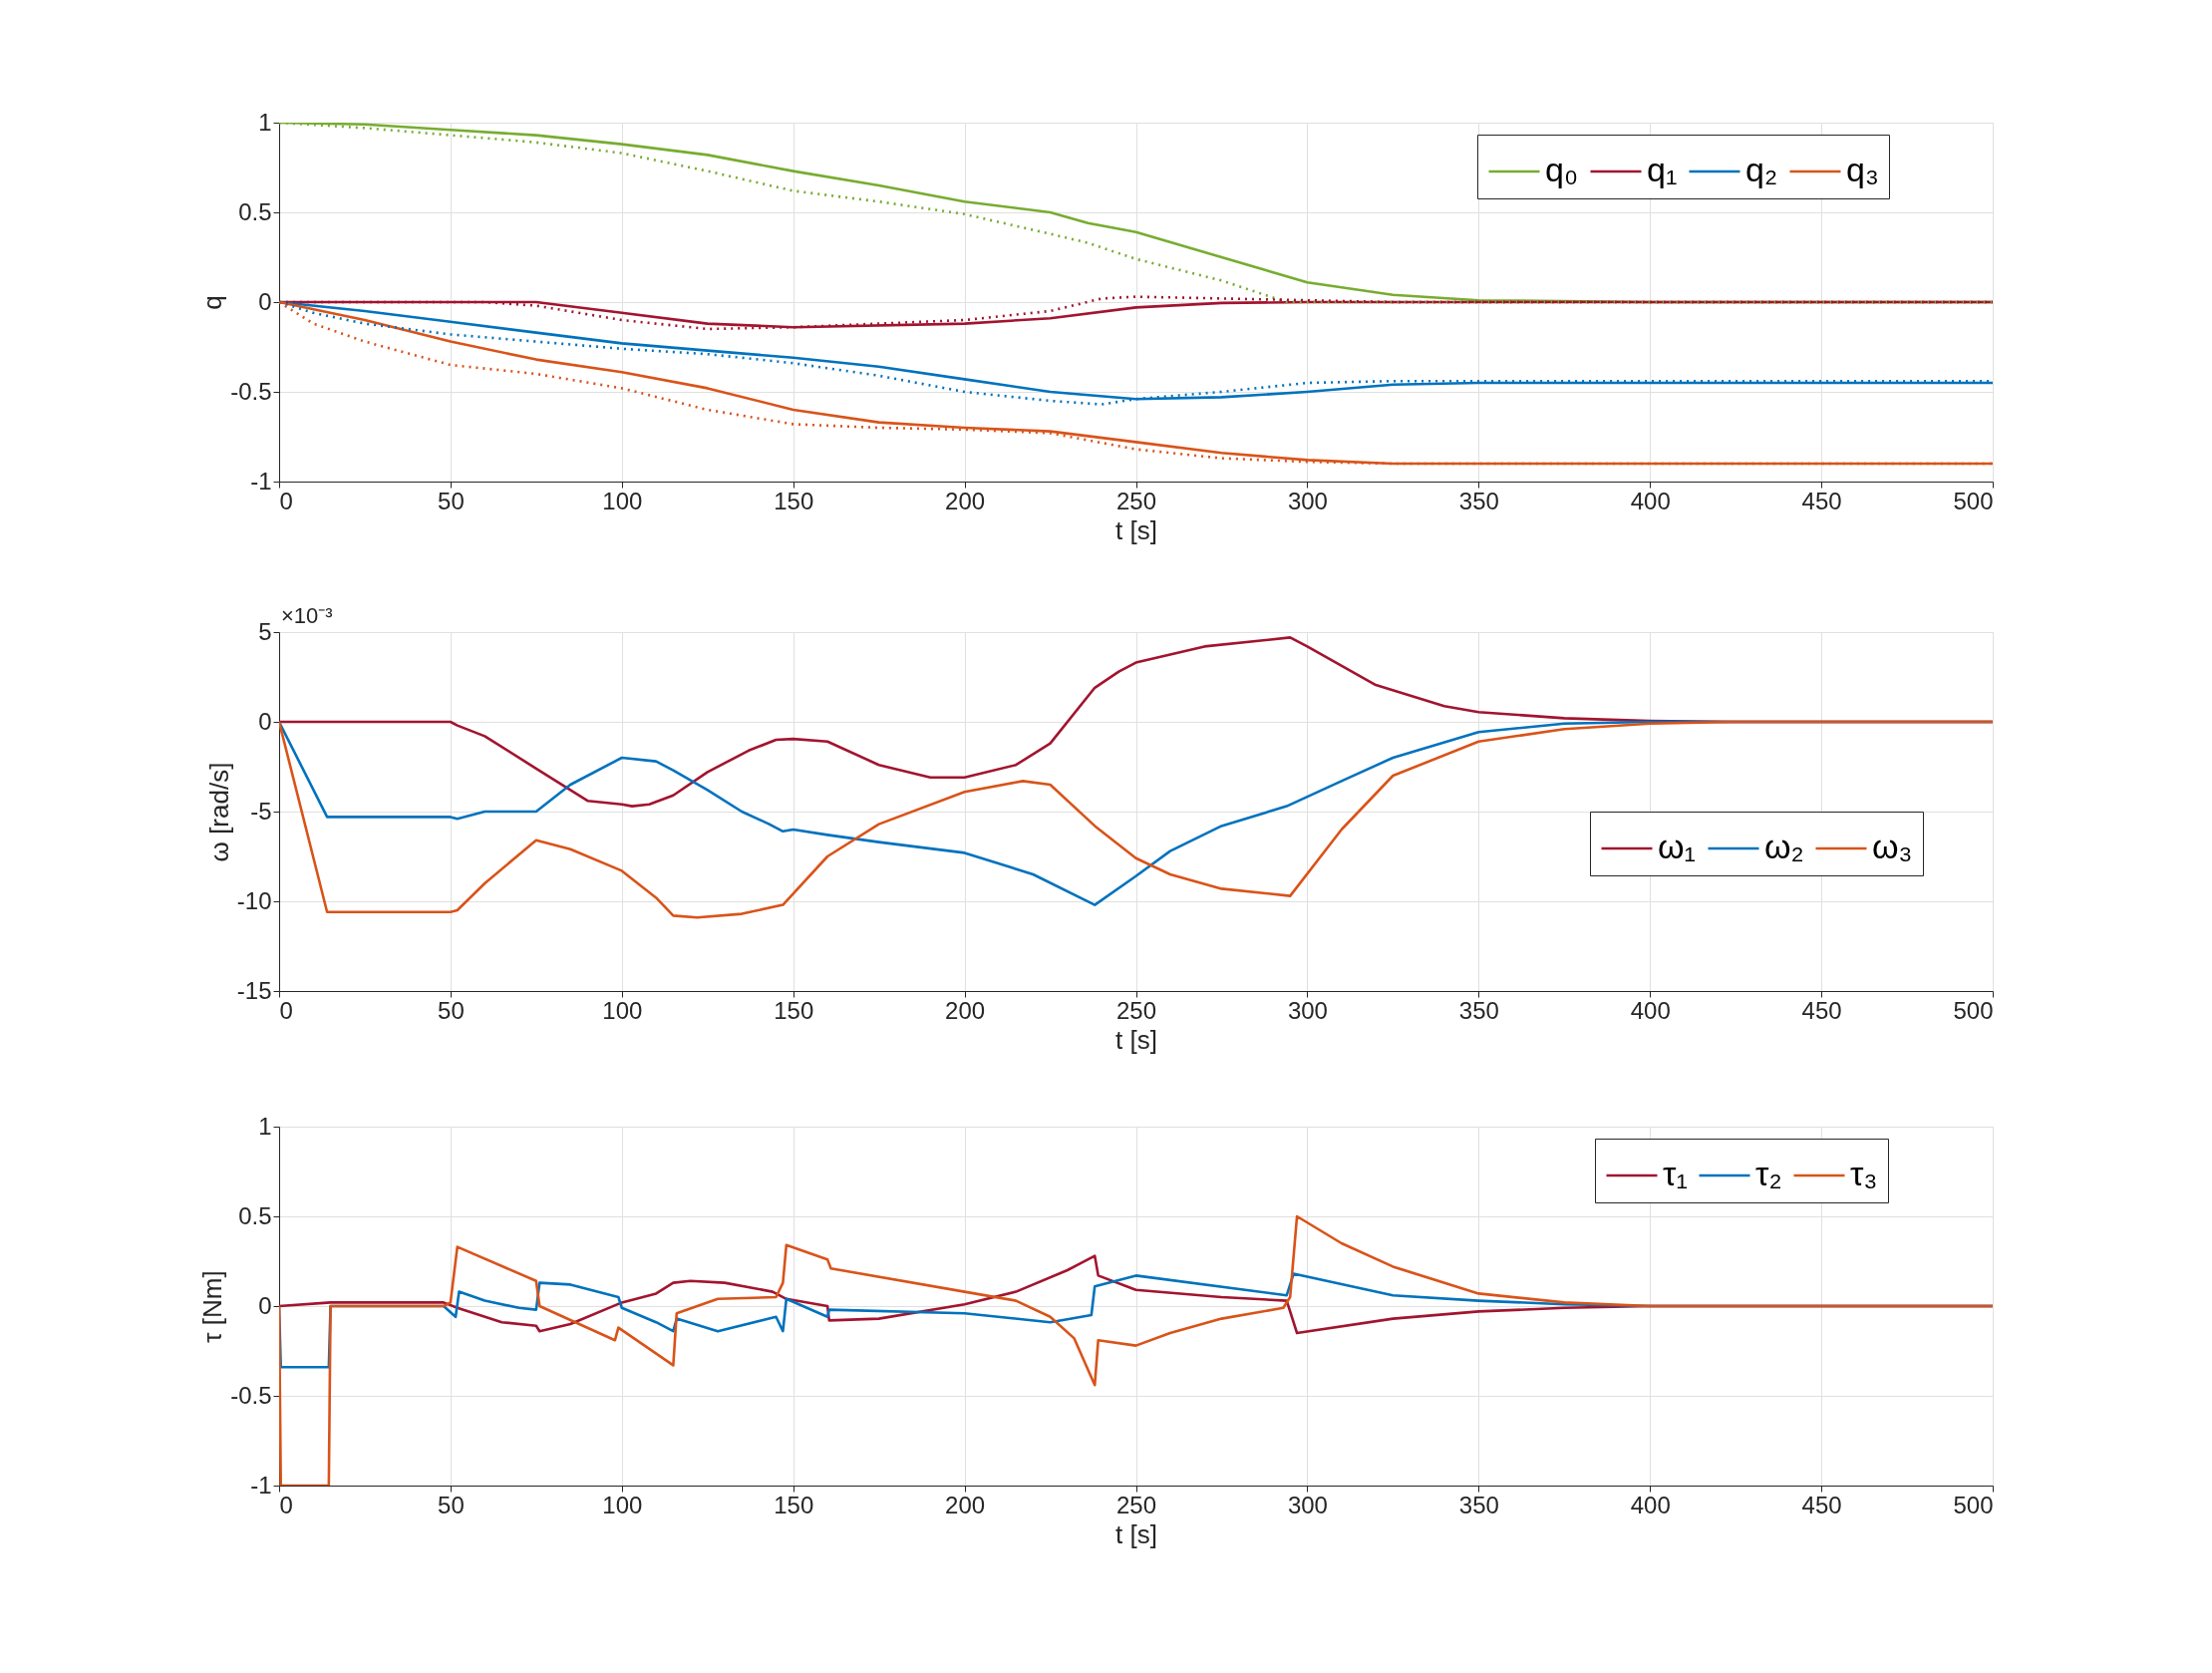 The width and height of the screenshot is (2212, 1673). What do you see at coordinates (1762, 169) in the screenshot?
I see `legend-label: q₂` at bounding box center [1762, 169].